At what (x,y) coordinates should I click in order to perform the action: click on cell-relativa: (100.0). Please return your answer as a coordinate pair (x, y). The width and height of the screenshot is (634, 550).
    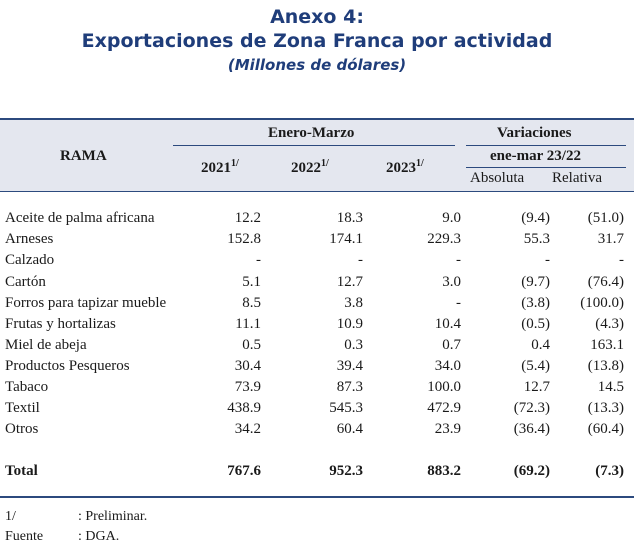
    Looking at the image, I should click on (602, 303).